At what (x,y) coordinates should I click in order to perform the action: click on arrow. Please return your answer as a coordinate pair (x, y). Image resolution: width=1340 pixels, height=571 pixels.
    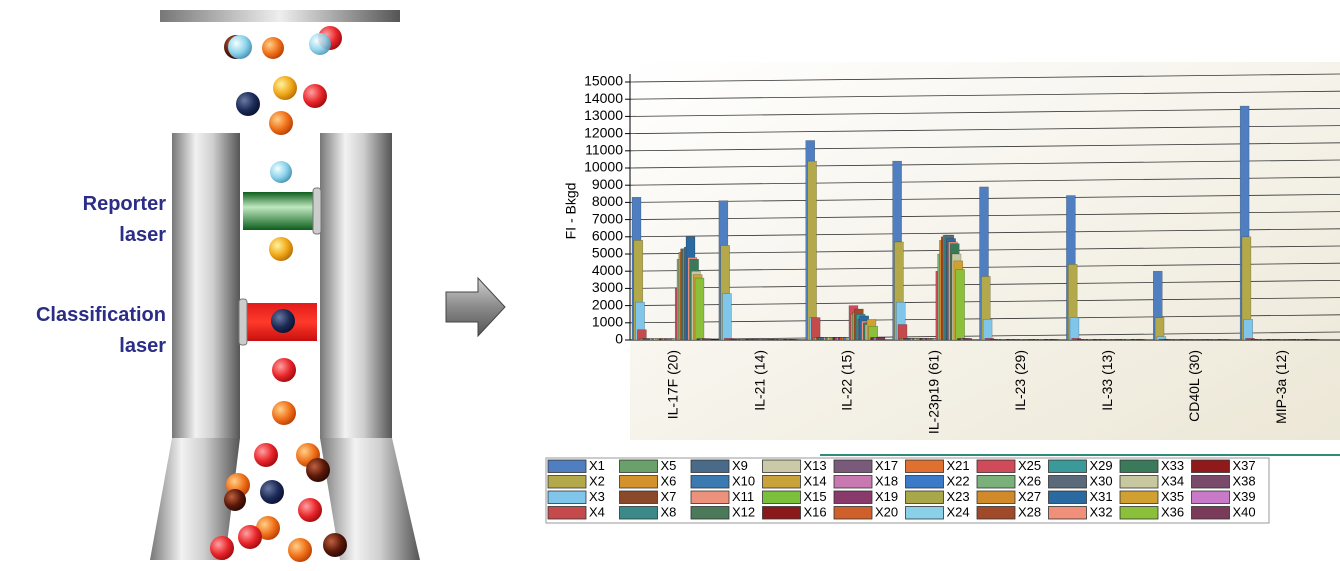
    Looking at the image, I should click on (475, 307).